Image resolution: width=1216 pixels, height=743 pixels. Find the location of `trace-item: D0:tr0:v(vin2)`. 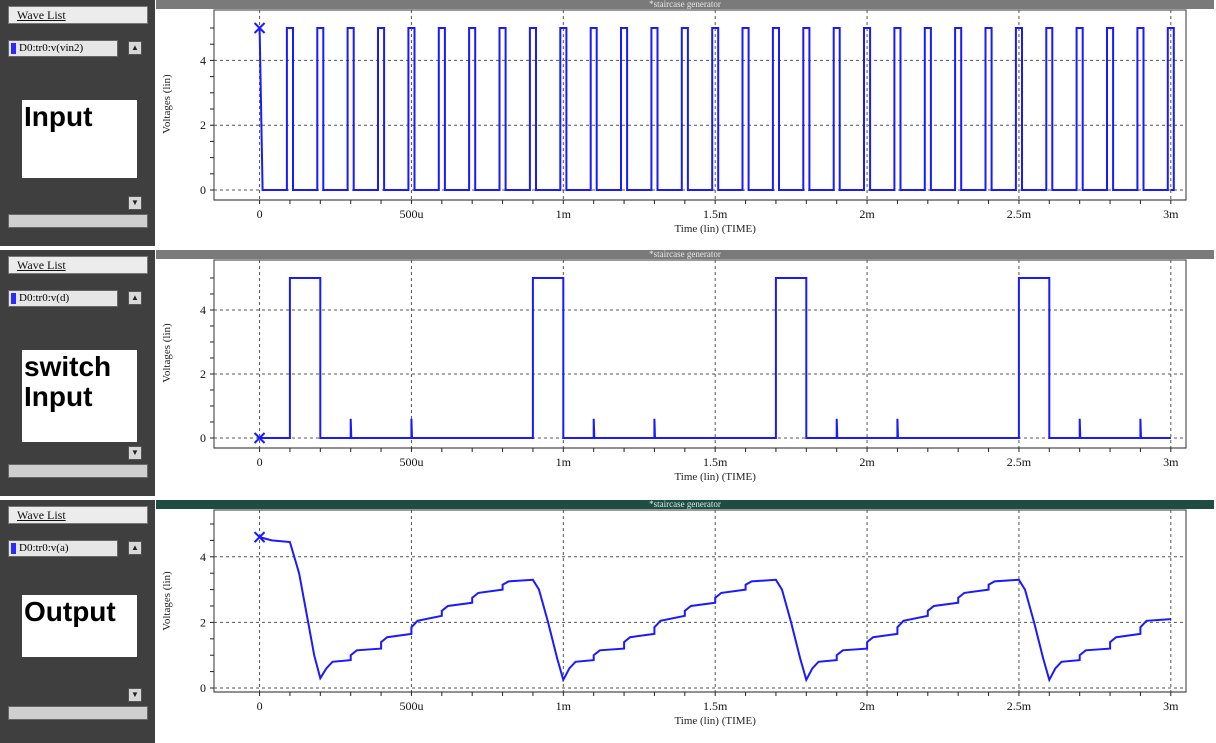

trace-item: D0:tr0:v(vin2) is located at coordinates (63, 48).